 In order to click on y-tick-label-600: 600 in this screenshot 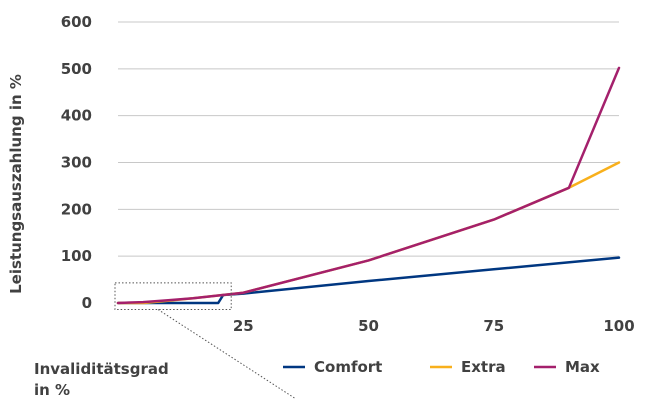, I will do `click(76, 22)`.